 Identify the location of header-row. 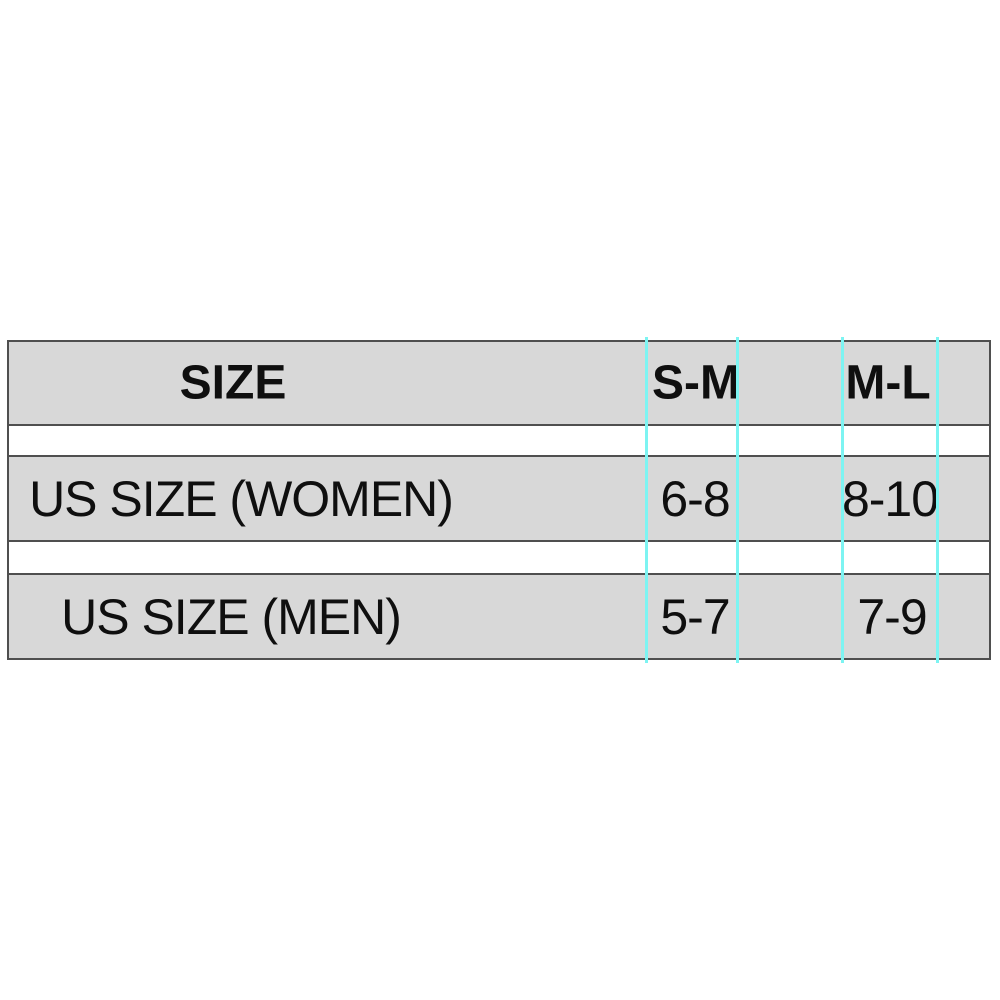
(499, 383).